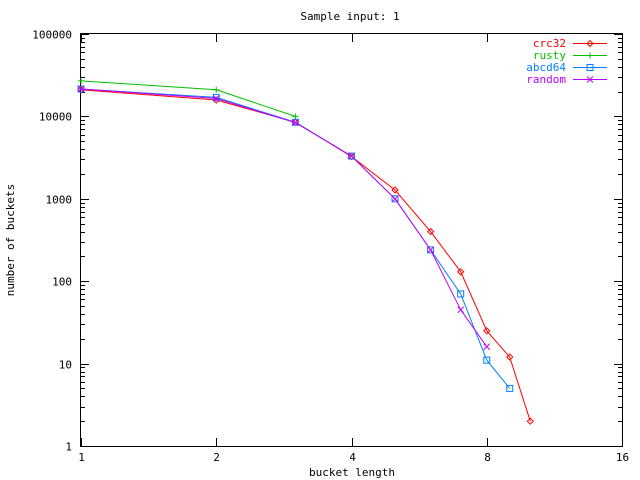 Image resolution: width=640 pixels, height=480 pixels. What do you see at coordinates (570, 55) in the screenshot?
I see `legend-entry: rusty` at bounding box center [570, 55].